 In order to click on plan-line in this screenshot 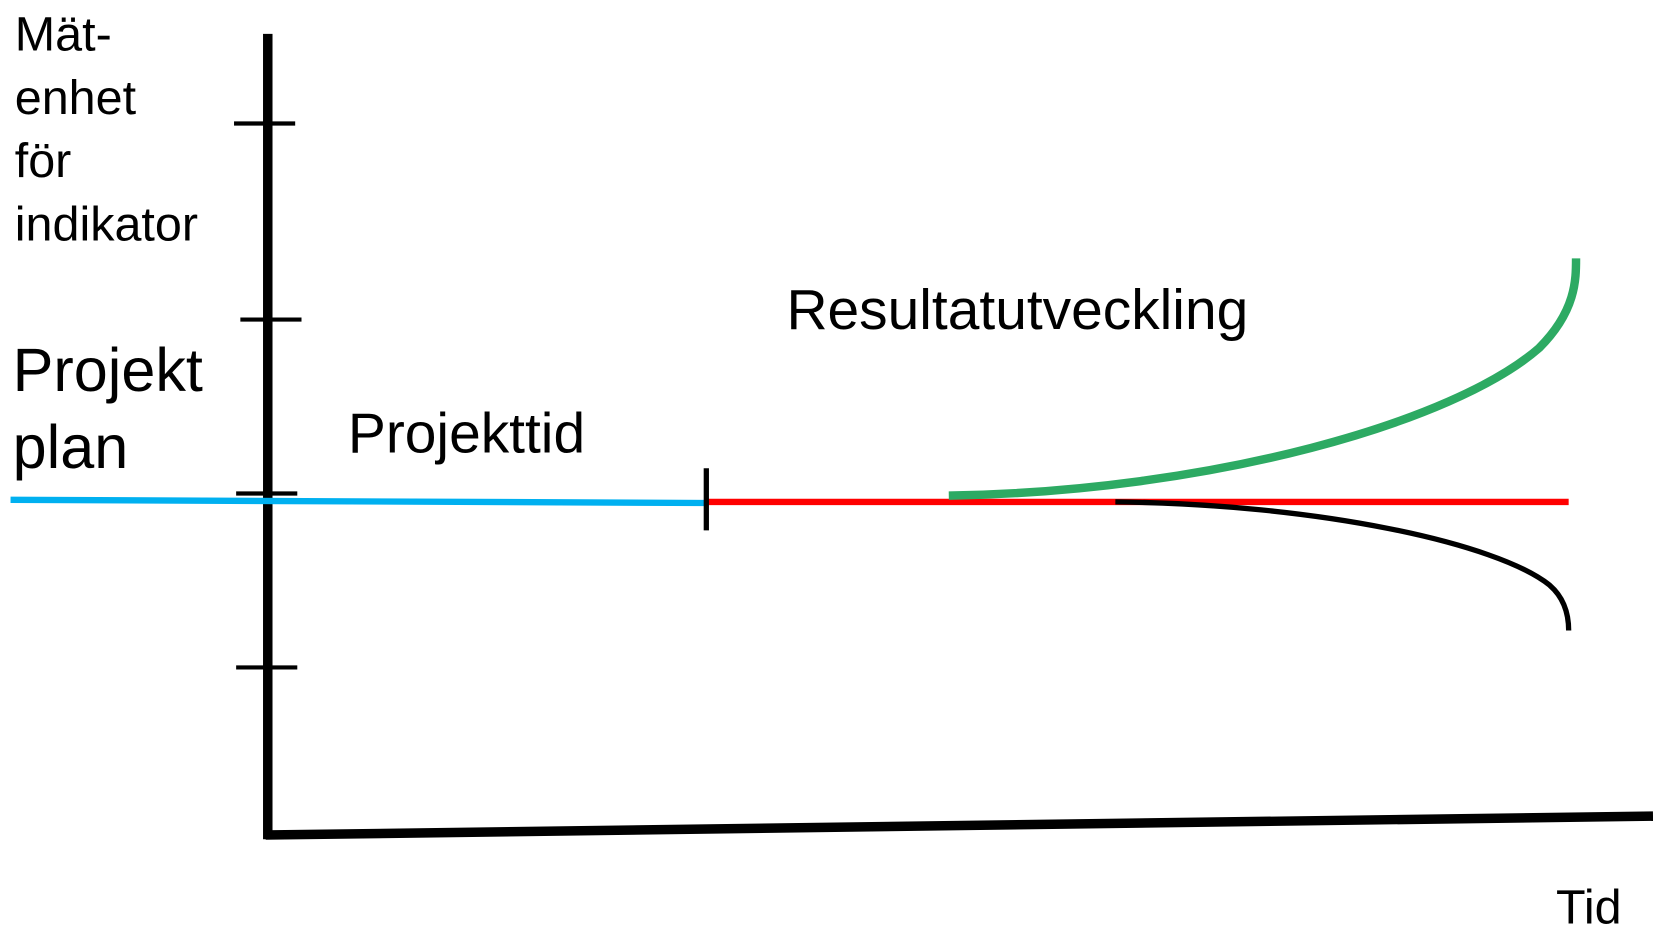, I will do `click(358, 501)`.